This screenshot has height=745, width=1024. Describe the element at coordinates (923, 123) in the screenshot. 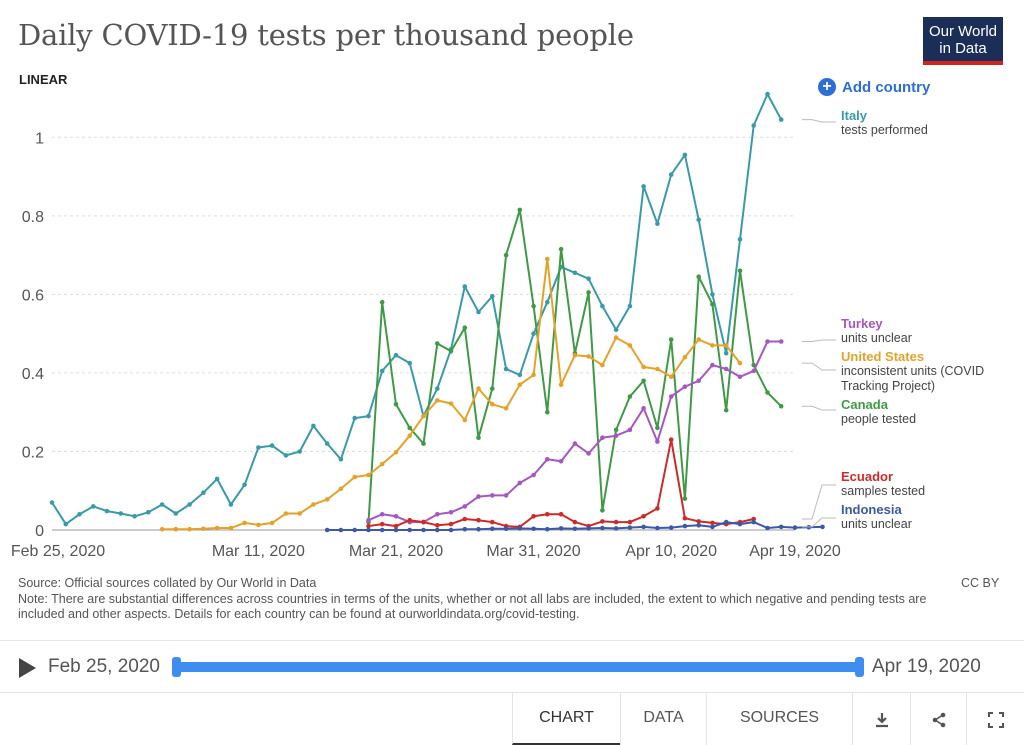

I see `legend-item-italy: Italy tests performed` at that location.